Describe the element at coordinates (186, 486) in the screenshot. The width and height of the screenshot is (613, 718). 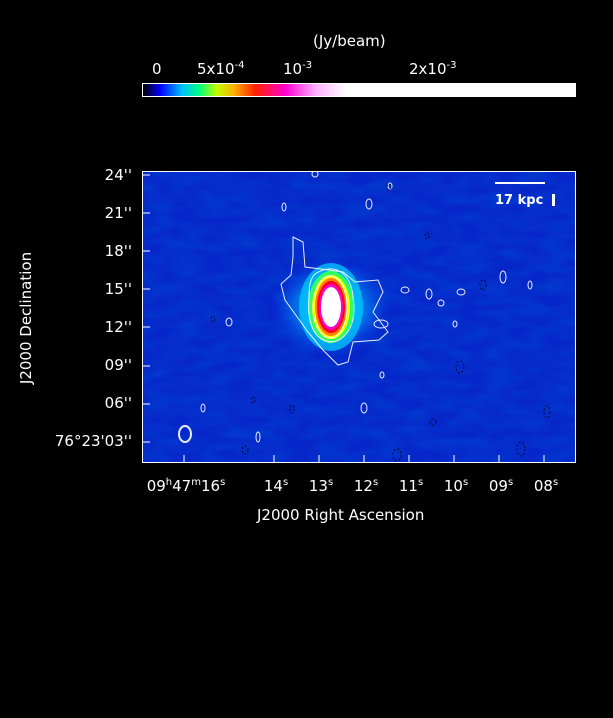
I see `x-tick-label: 09h47m16s` at that location.